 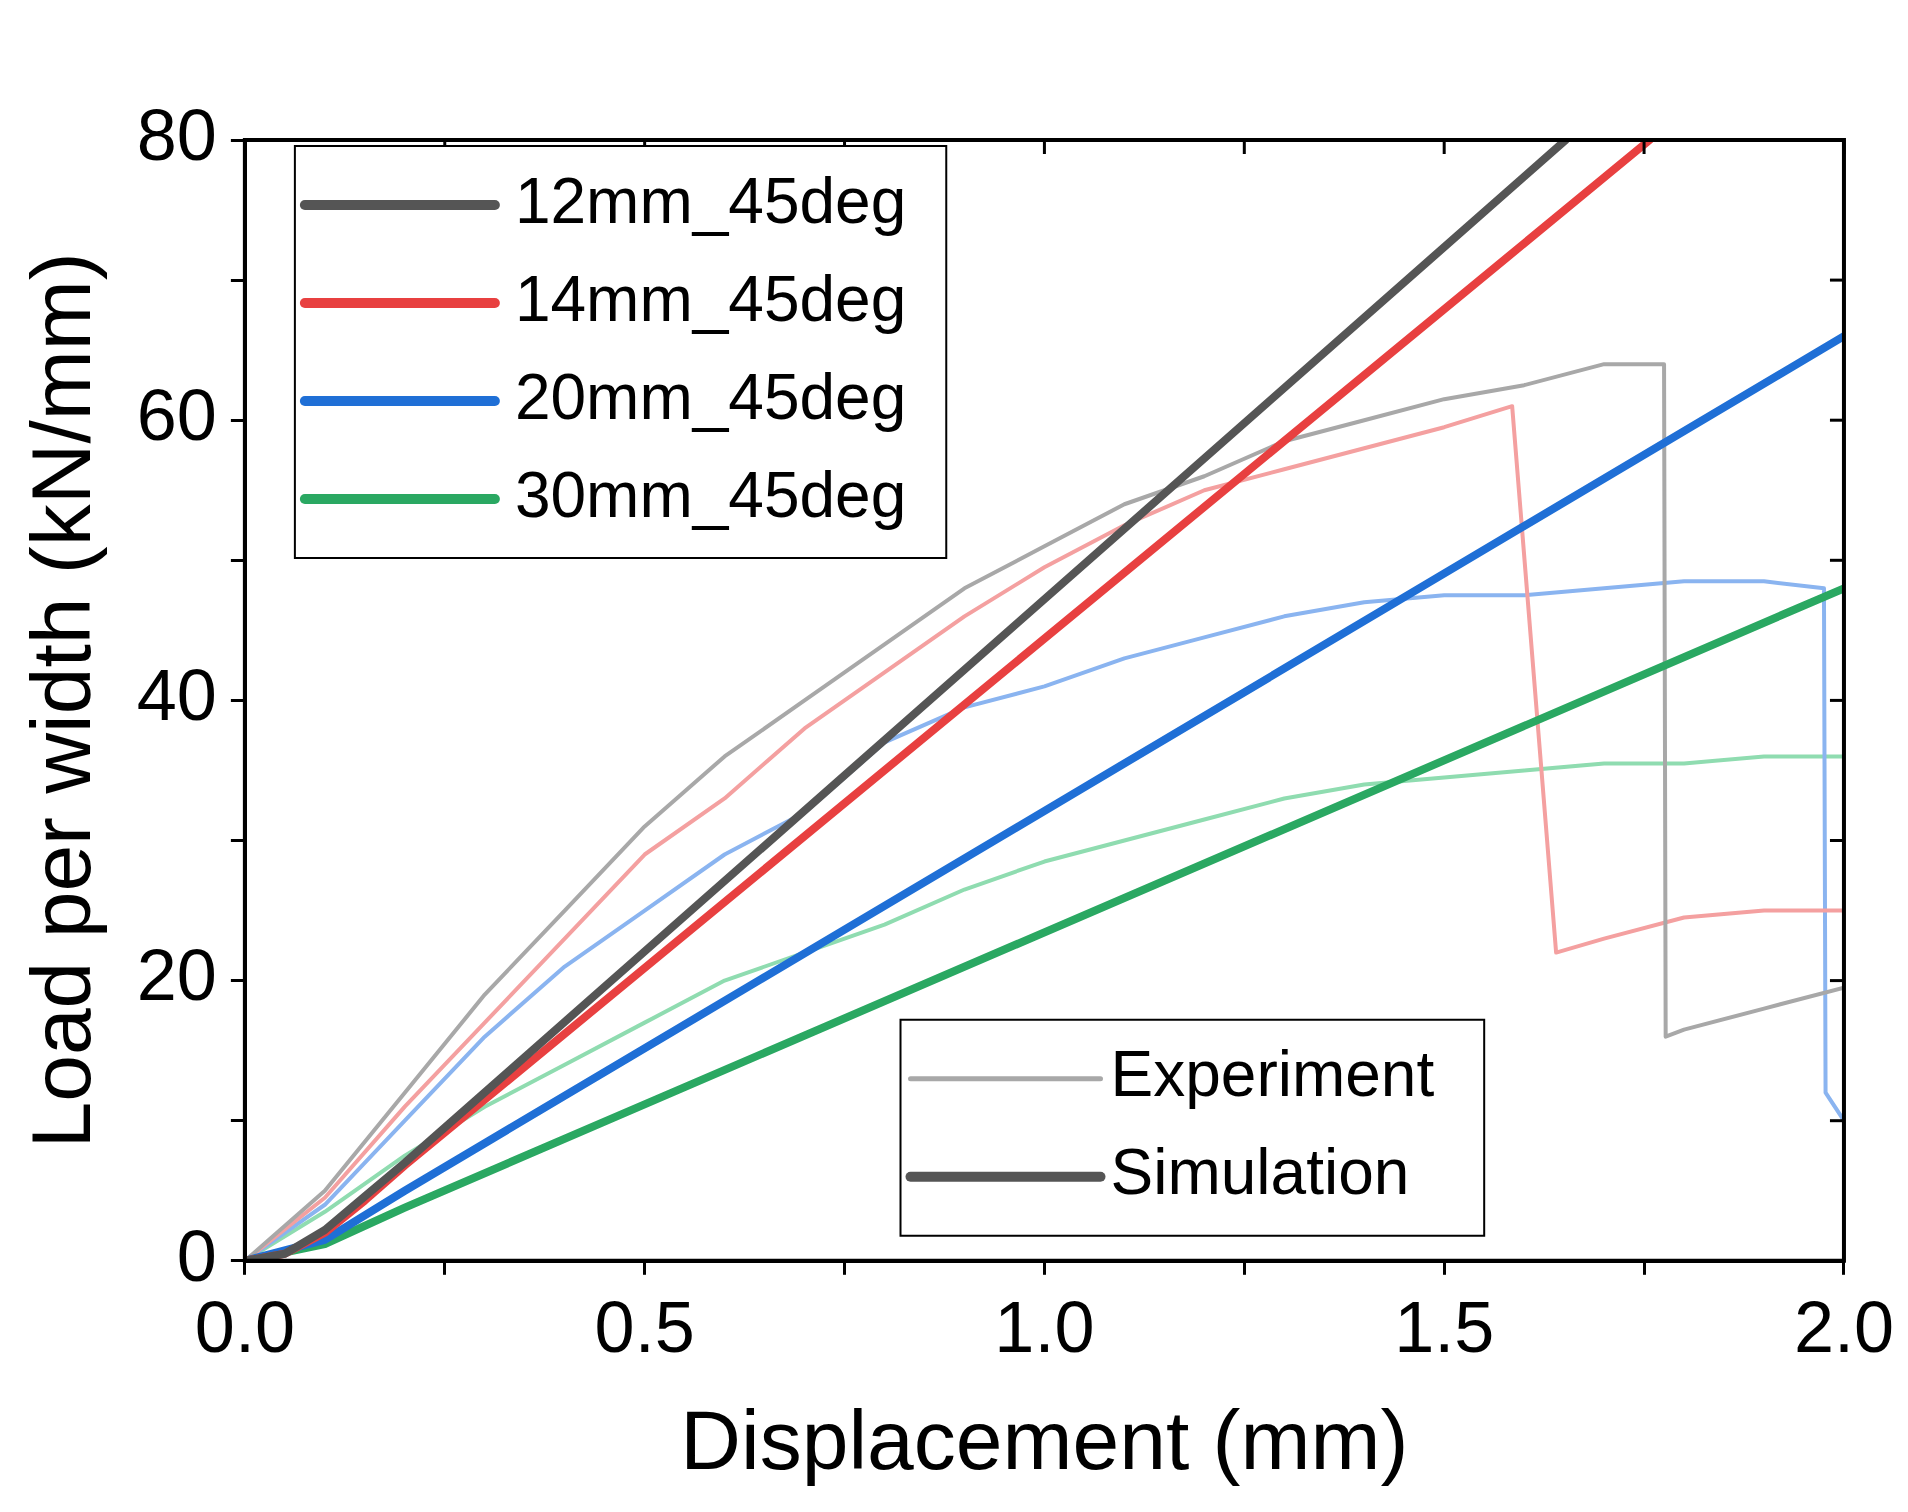 I want to click on x-axis-title: Displacement (mm), so click(x=1044, y=1439).